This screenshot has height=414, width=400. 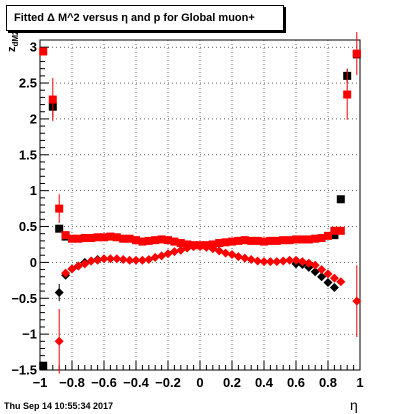 I want to click on x-tick-label: −1, so click(x=40, y=382).